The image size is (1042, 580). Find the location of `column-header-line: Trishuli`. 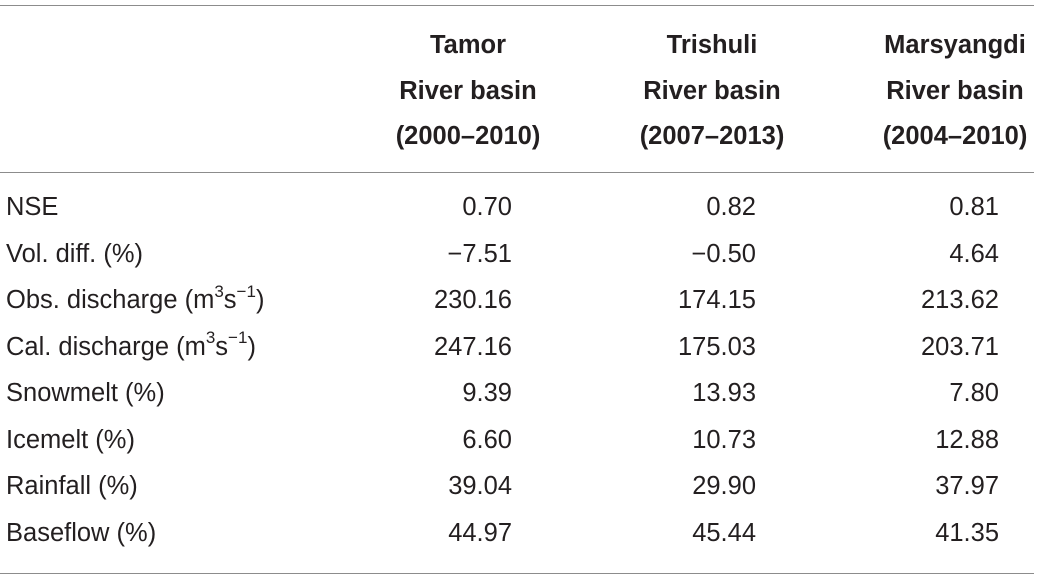

column-header-line: Trishuli is located at coordinates (712, 45).